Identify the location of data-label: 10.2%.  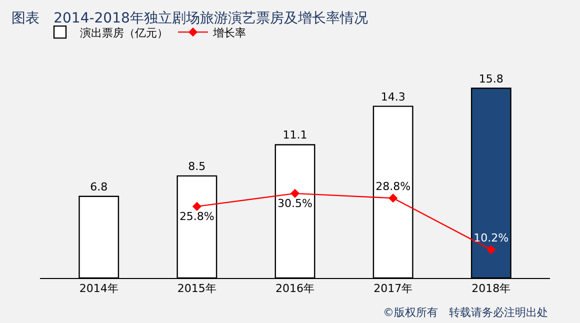
(491, 238).